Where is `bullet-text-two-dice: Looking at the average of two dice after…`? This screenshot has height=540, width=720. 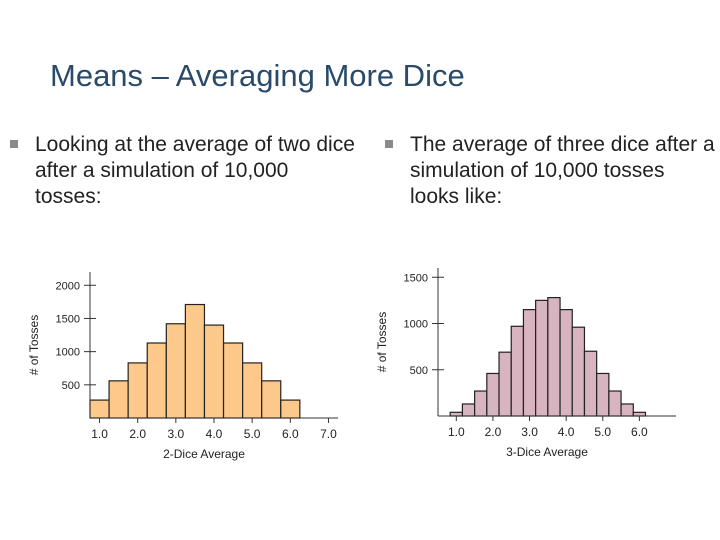
bullet-text-two-dice: Looking at the average of two dice after… is located at coordinates (195, 170).